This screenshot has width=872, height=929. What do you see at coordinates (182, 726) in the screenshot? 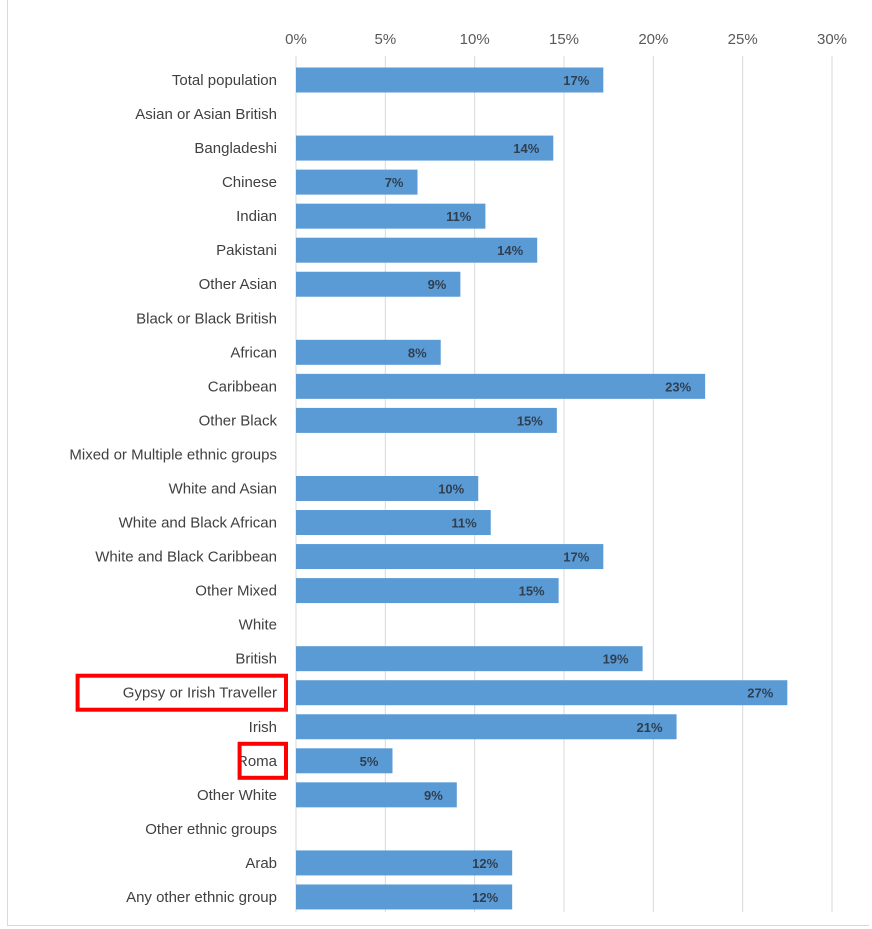
I see `highlight-boxes` at bounding box center [182, 726].